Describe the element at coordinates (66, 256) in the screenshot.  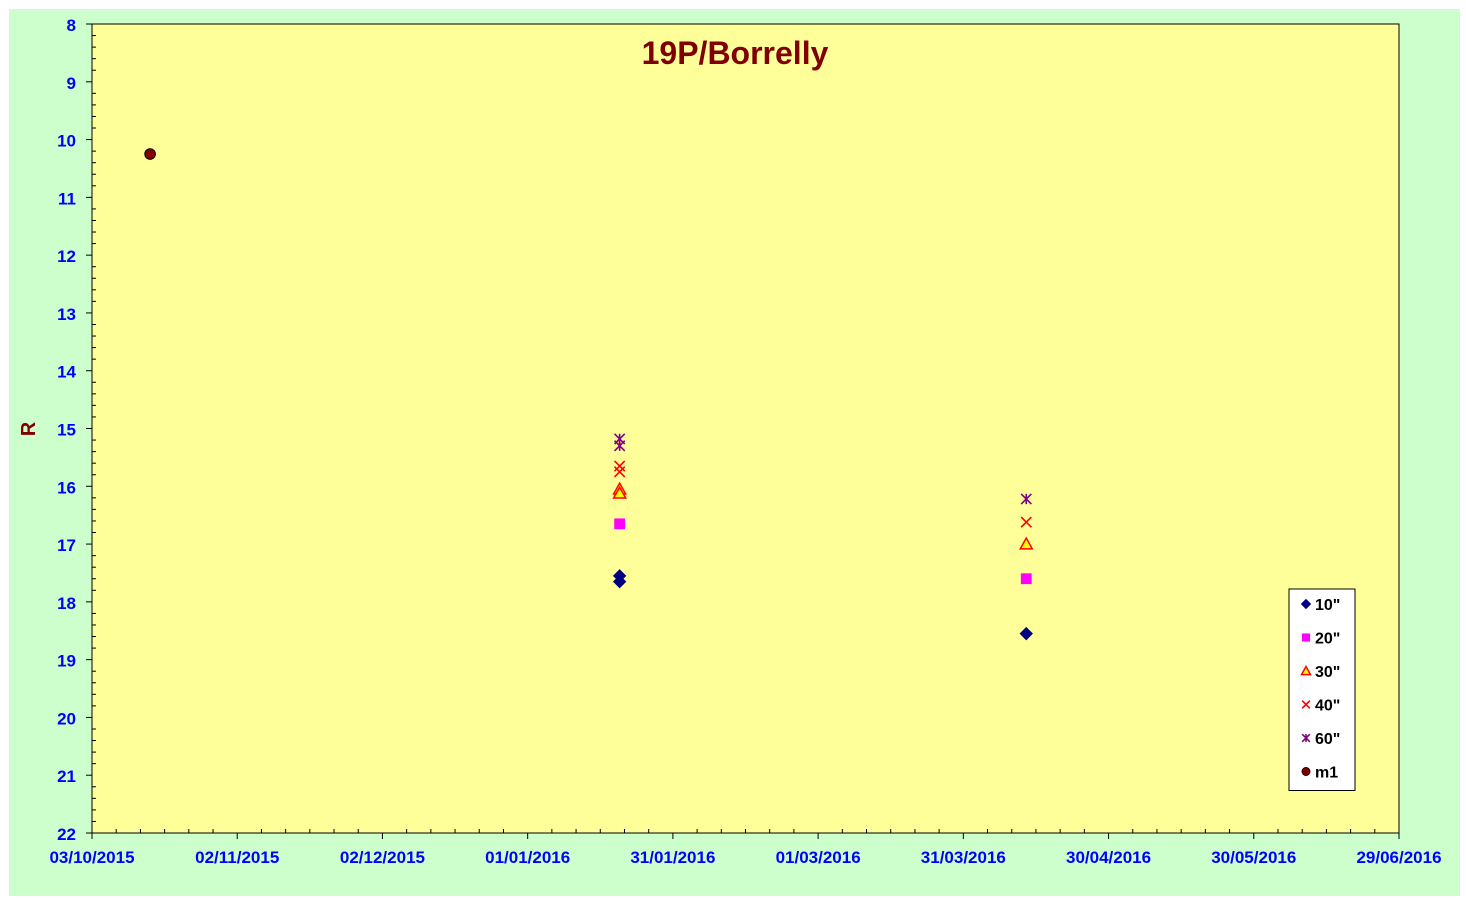
I see `y-tick-label: 12` at that location.